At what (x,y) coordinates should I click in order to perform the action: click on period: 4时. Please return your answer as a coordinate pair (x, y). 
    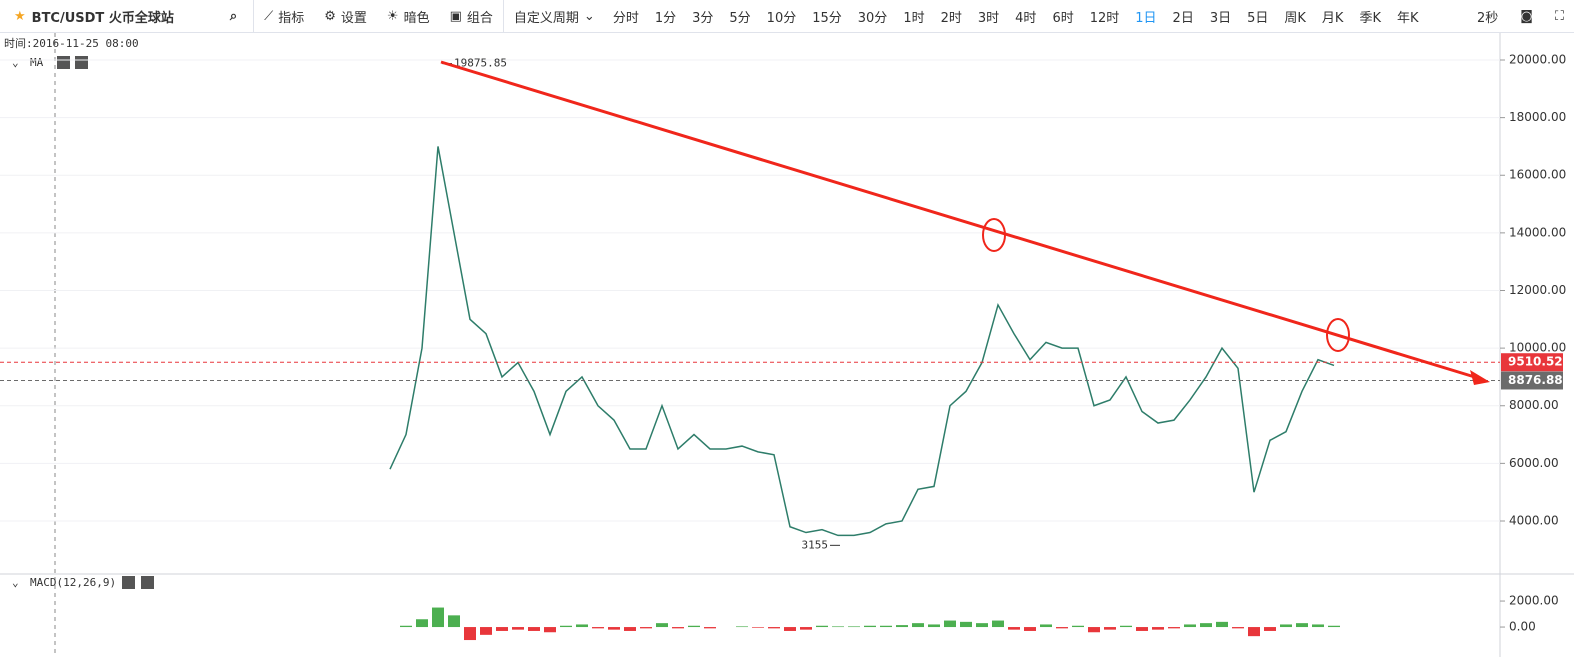
    Looking at the image, I should click on (1026, 18).